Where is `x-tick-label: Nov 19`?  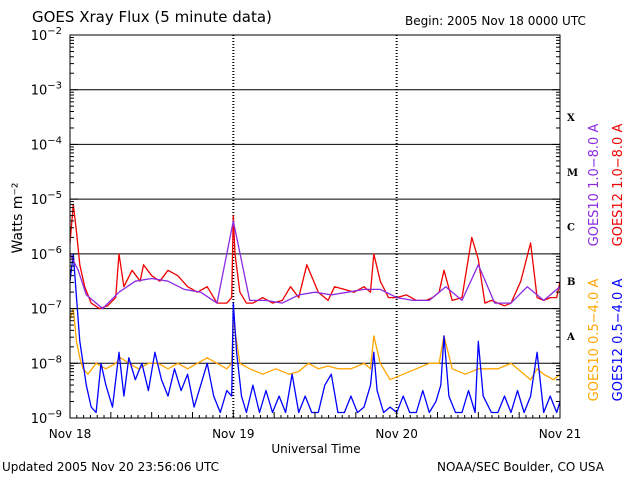 x-tick-label: Nov 19 is located at coordinates (233, 434).